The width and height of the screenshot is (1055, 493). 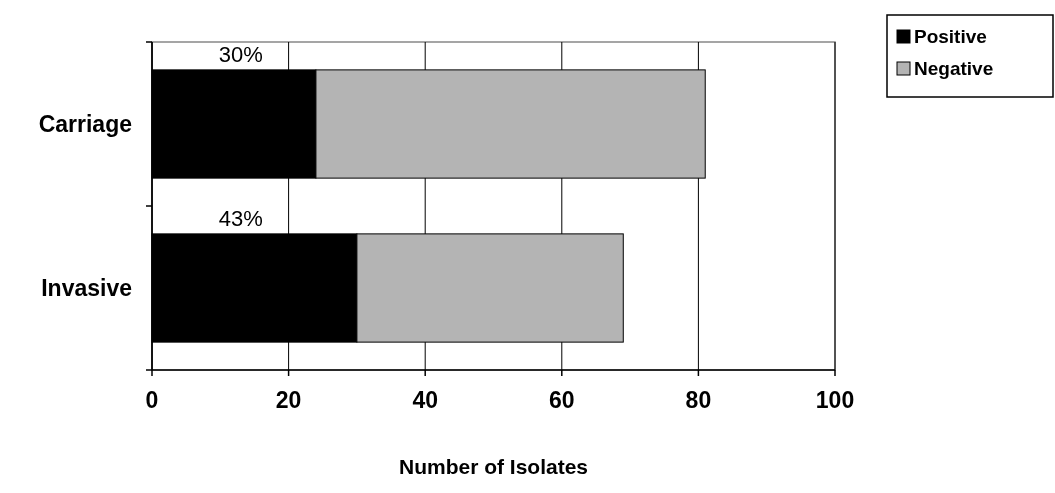 I want to click on legend-label: Negative, so click(x=954, y=68).